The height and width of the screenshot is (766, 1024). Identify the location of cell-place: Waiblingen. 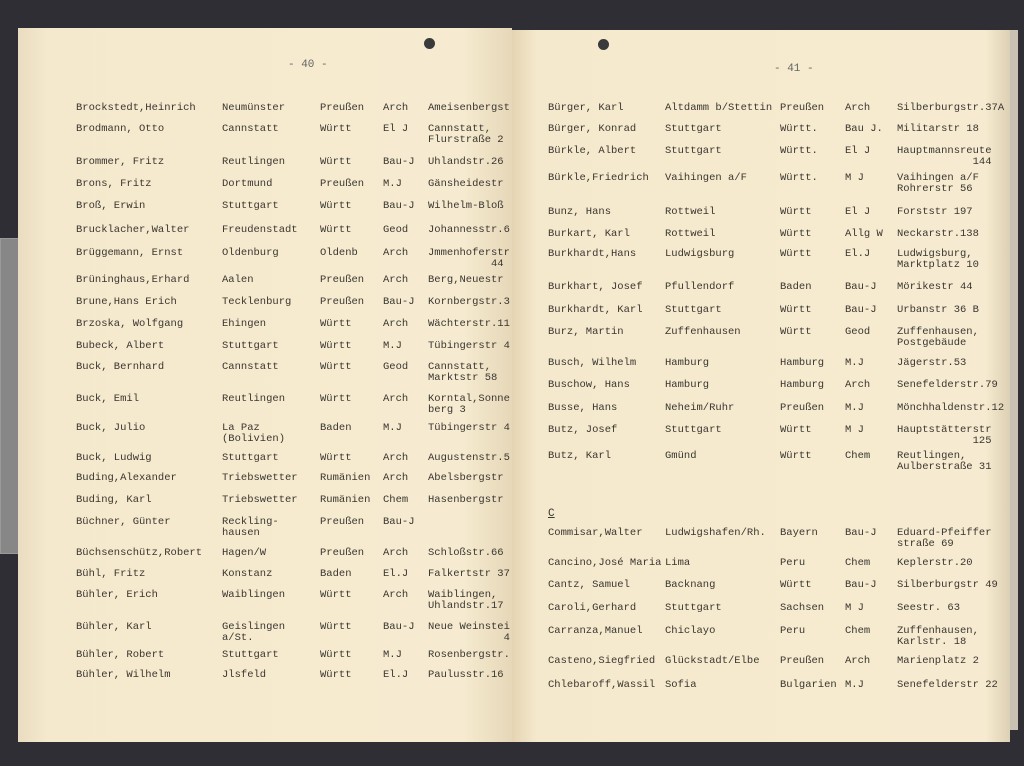
(254, 595).